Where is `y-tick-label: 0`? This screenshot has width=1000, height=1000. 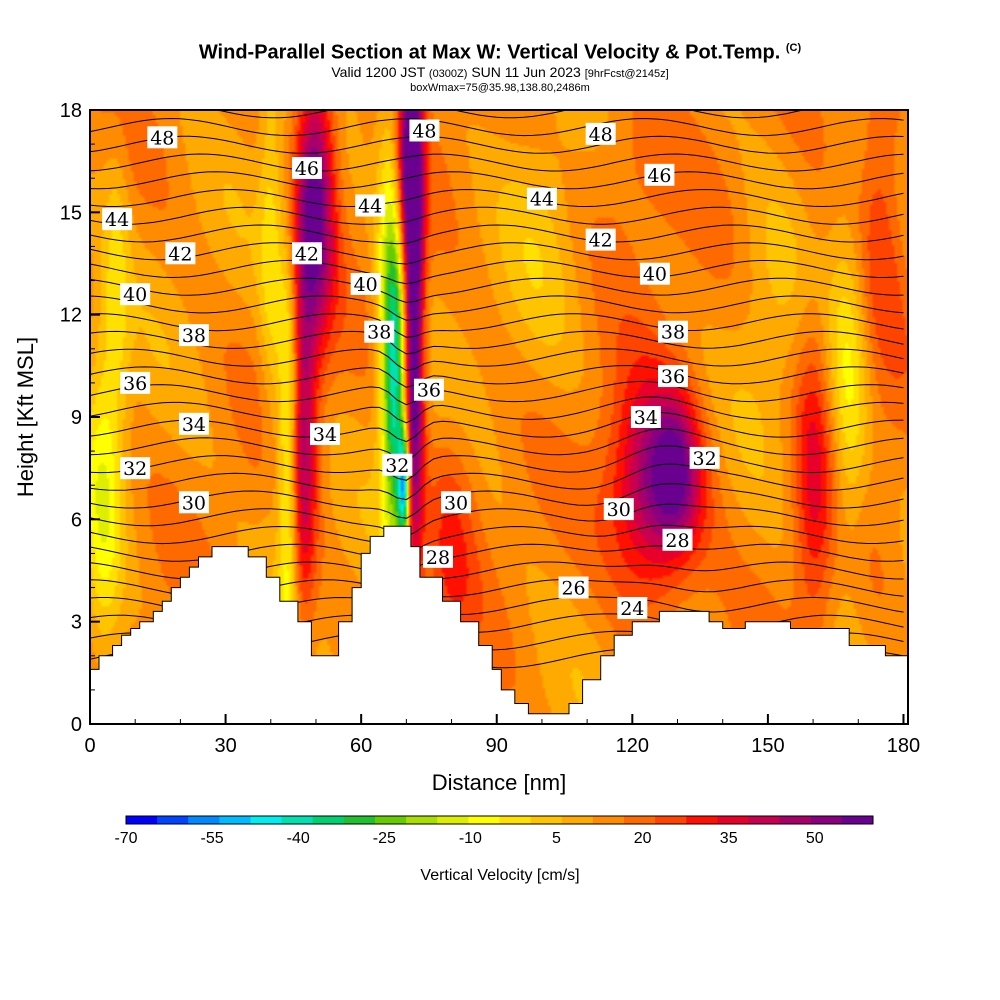 y-tick-label: 0 is located at coordinates (76, 725).